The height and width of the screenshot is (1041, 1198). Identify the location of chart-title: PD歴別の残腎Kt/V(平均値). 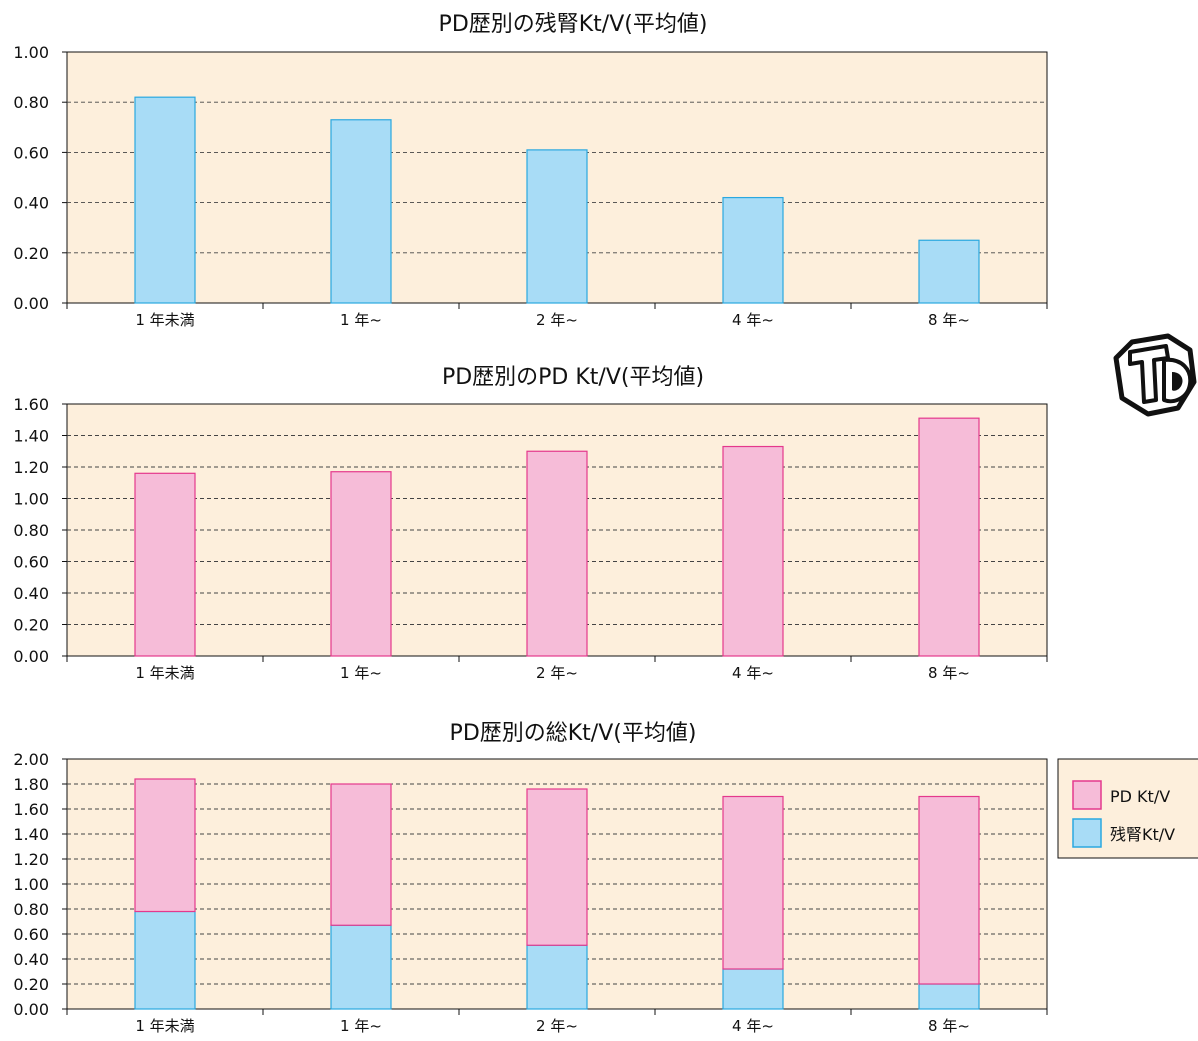
(573, 24).